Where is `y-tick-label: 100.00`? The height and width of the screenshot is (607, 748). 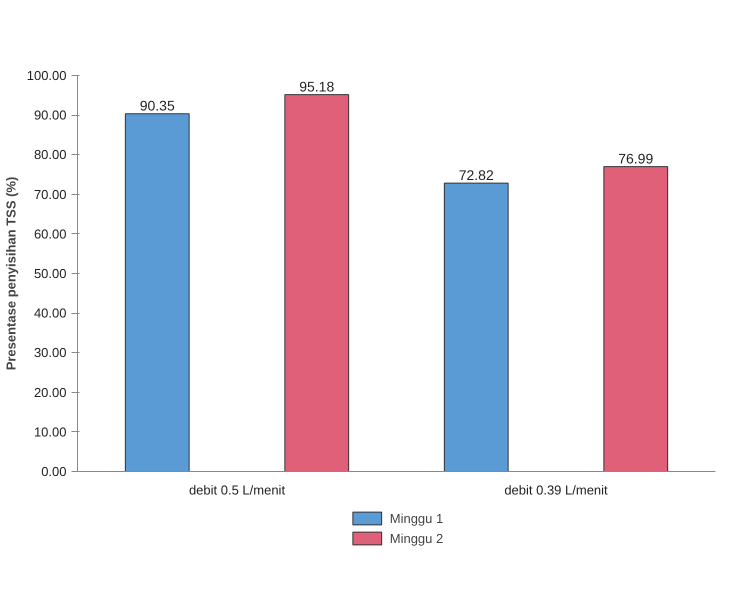 y-tick-label: 100.00 is located at coordinates (46, 75).